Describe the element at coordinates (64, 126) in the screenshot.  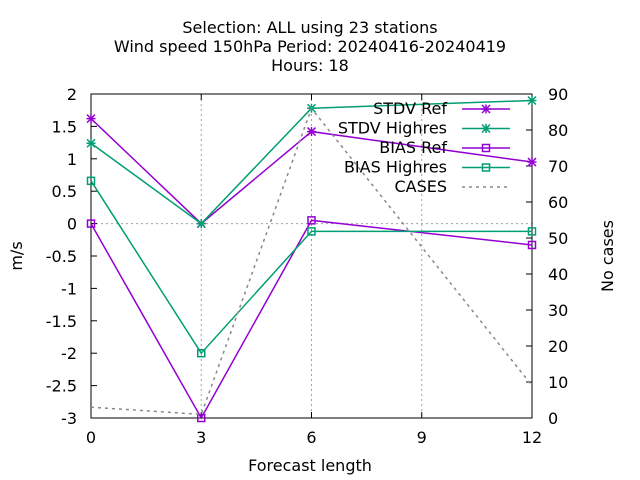
I see `y-tick-label: 1.5` at that location.